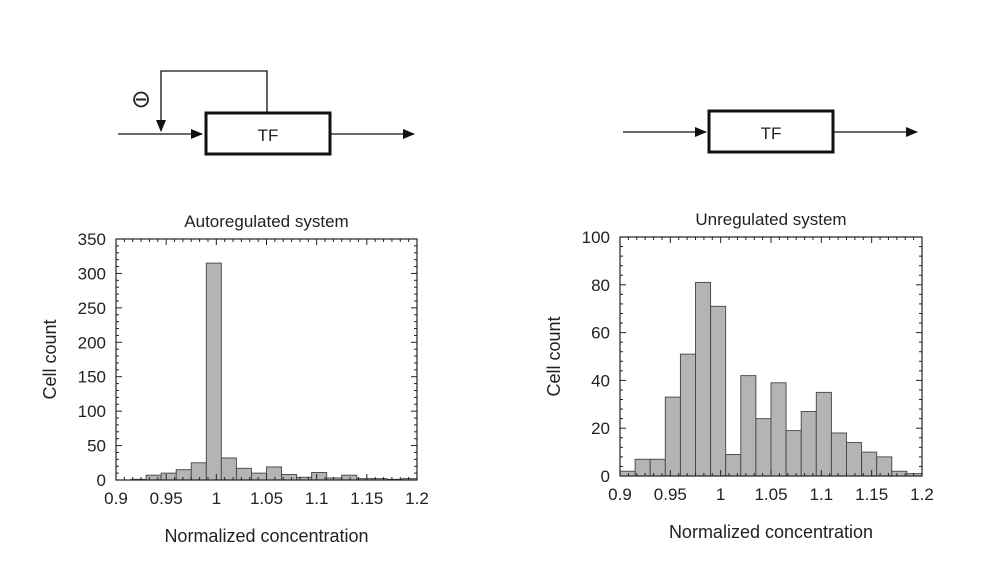 The width and height of the screenshot is (982, 567). Describe the element at coordinates (317, 498) in the screenshot. I see `chart-0-x-tick-label: 1.1` at that location.